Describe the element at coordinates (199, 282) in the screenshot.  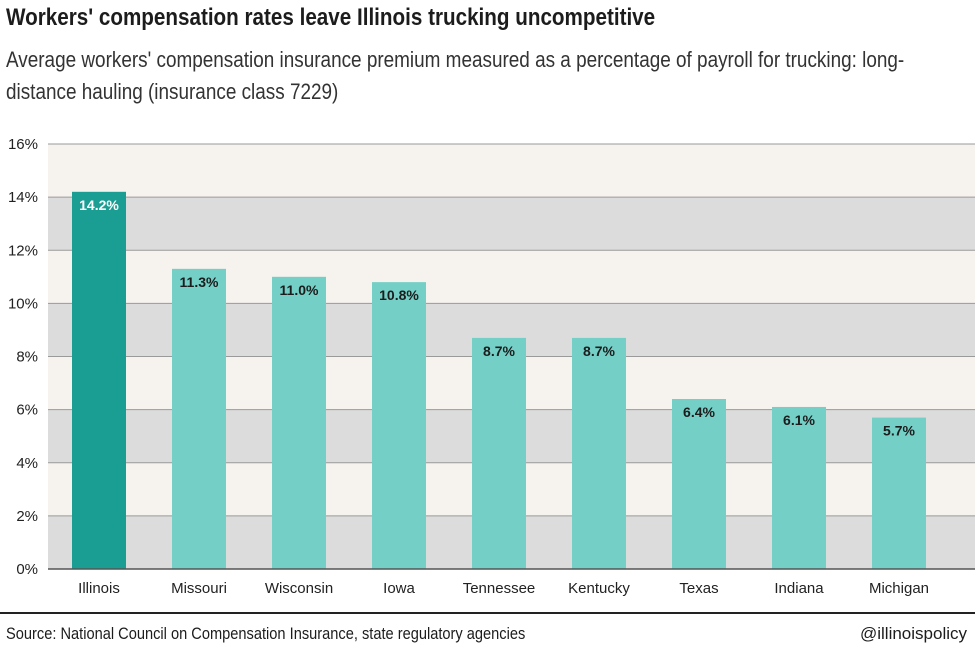
I see `data-label: 11.3%` at that location.